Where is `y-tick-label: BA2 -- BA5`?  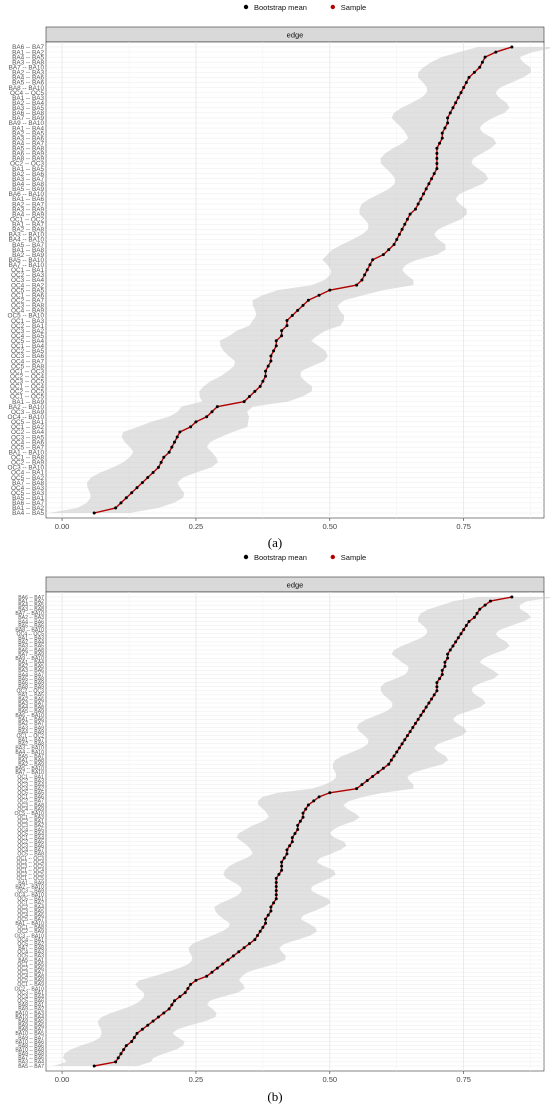
y-tick-label: BA2 -- BA5 is located at coordinates (28, 133).